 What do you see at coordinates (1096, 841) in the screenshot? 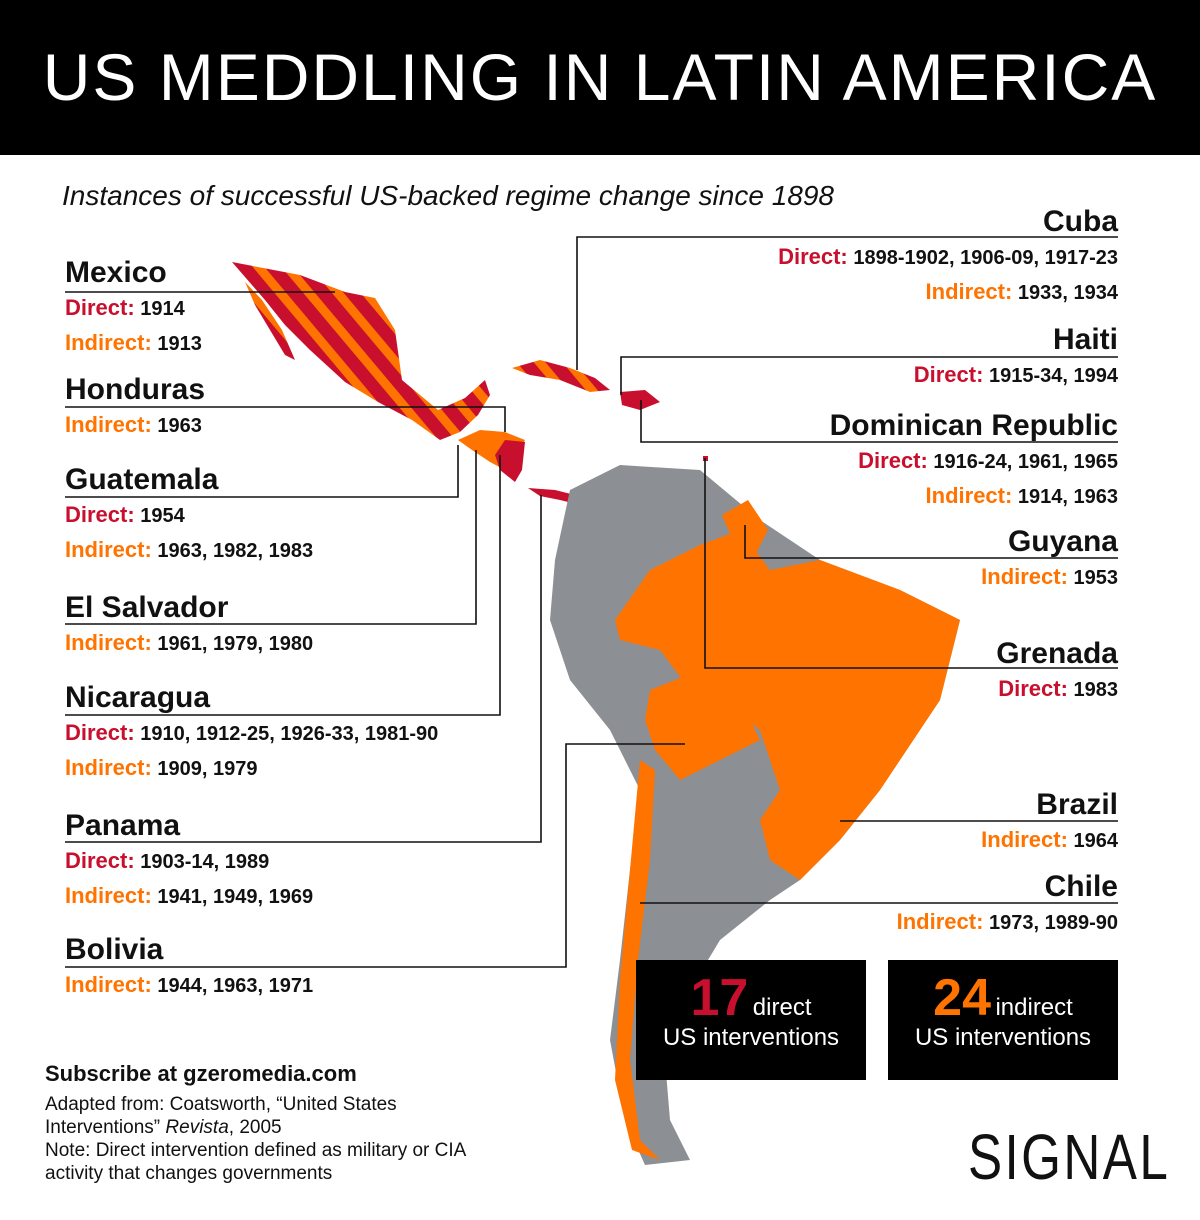
I see `years: 1964` at bounding box center [1096, 841].